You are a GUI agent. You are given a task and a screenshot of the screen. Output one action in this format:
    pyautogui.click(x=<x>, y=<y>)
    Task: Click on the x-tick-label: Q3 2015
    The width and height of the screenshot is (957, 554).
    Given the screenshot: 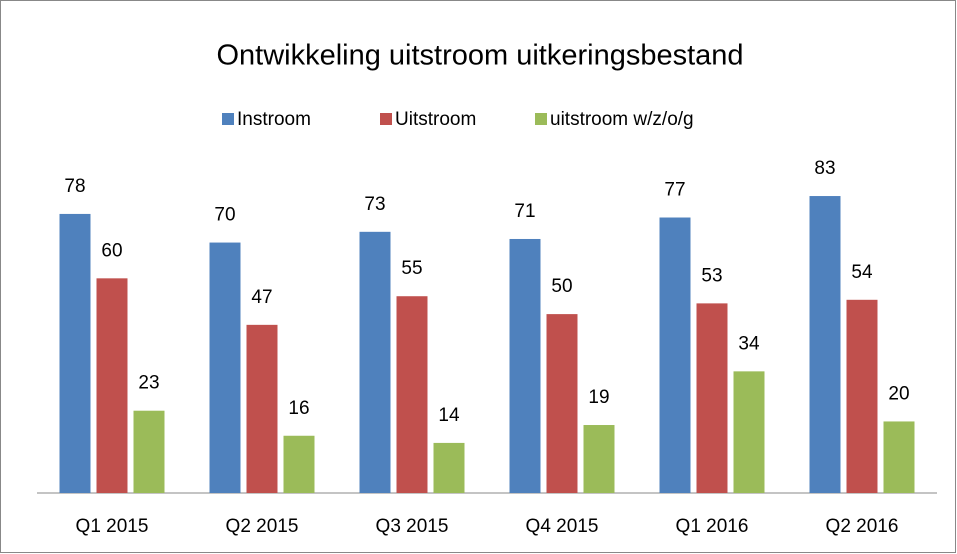 What is the action you would take?
    pyautogui.click(x=412, y=526)
    